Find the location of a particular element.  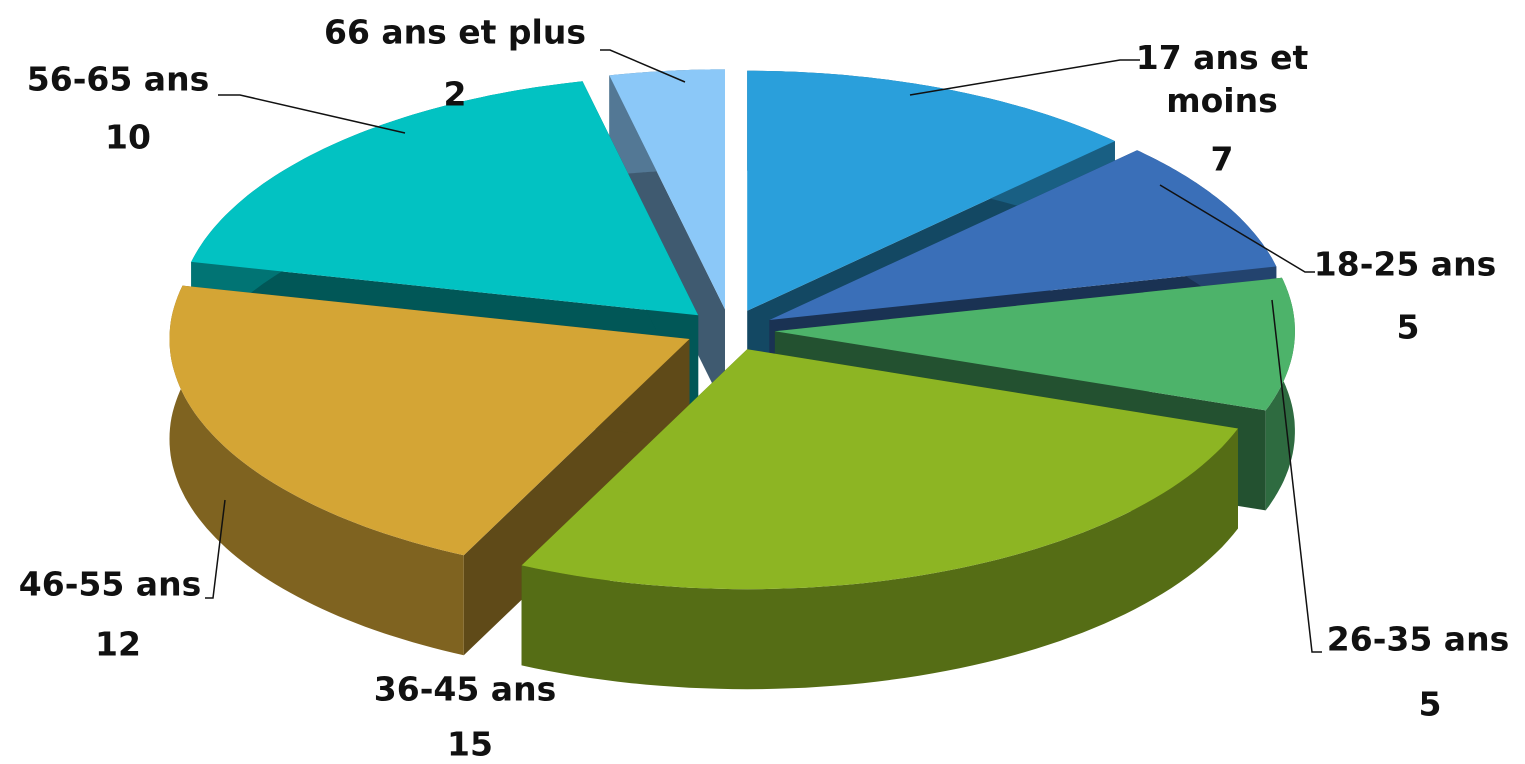

category-label: 66 ans et plus is located at coordinates (455, 32).